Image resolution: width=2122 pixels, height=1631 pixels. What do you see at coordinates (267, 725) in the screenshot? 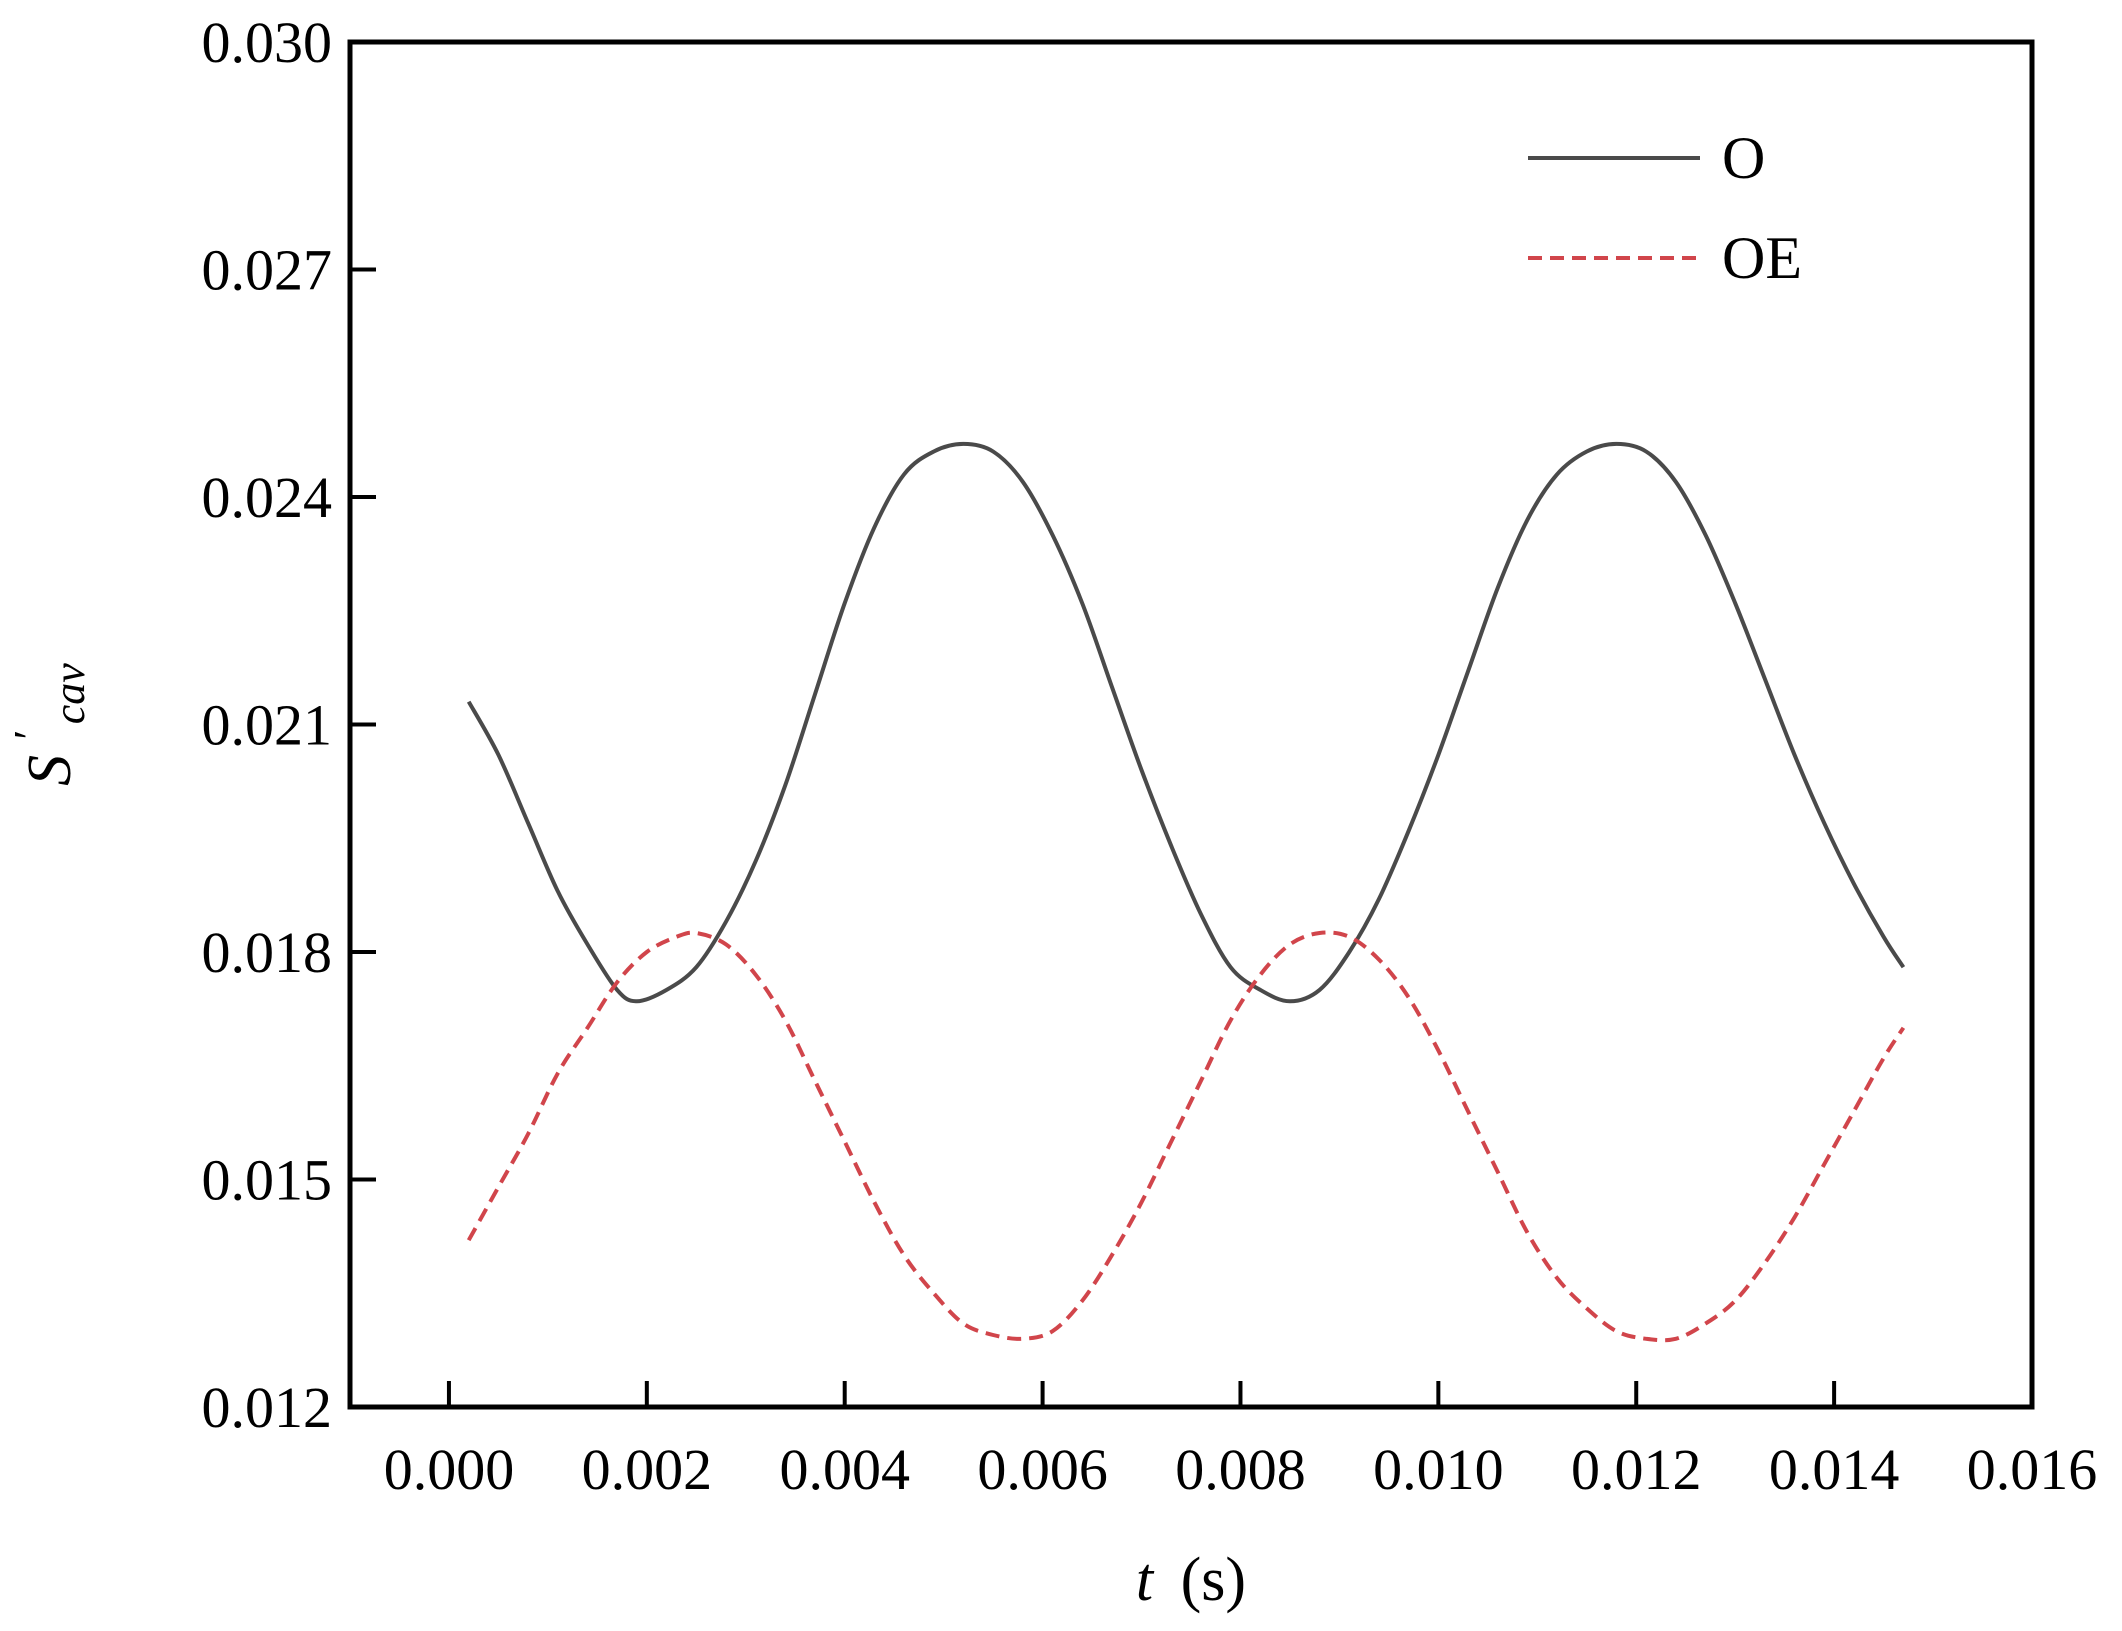
I see `y-tick-label: 0.021` at bounding box center [267, 725].